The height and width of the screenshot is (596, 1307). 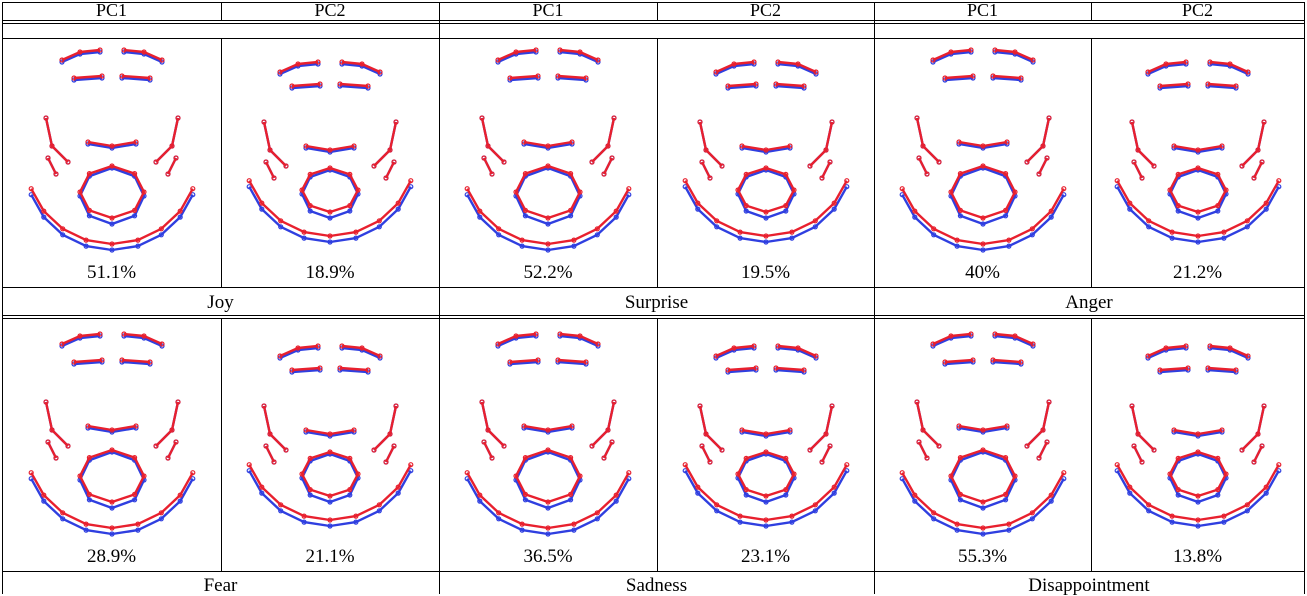 What do you see at coordinates (548, 556) in the screenshot?
I see `variance-label: 36.5%` at bounding box center [548, 556].